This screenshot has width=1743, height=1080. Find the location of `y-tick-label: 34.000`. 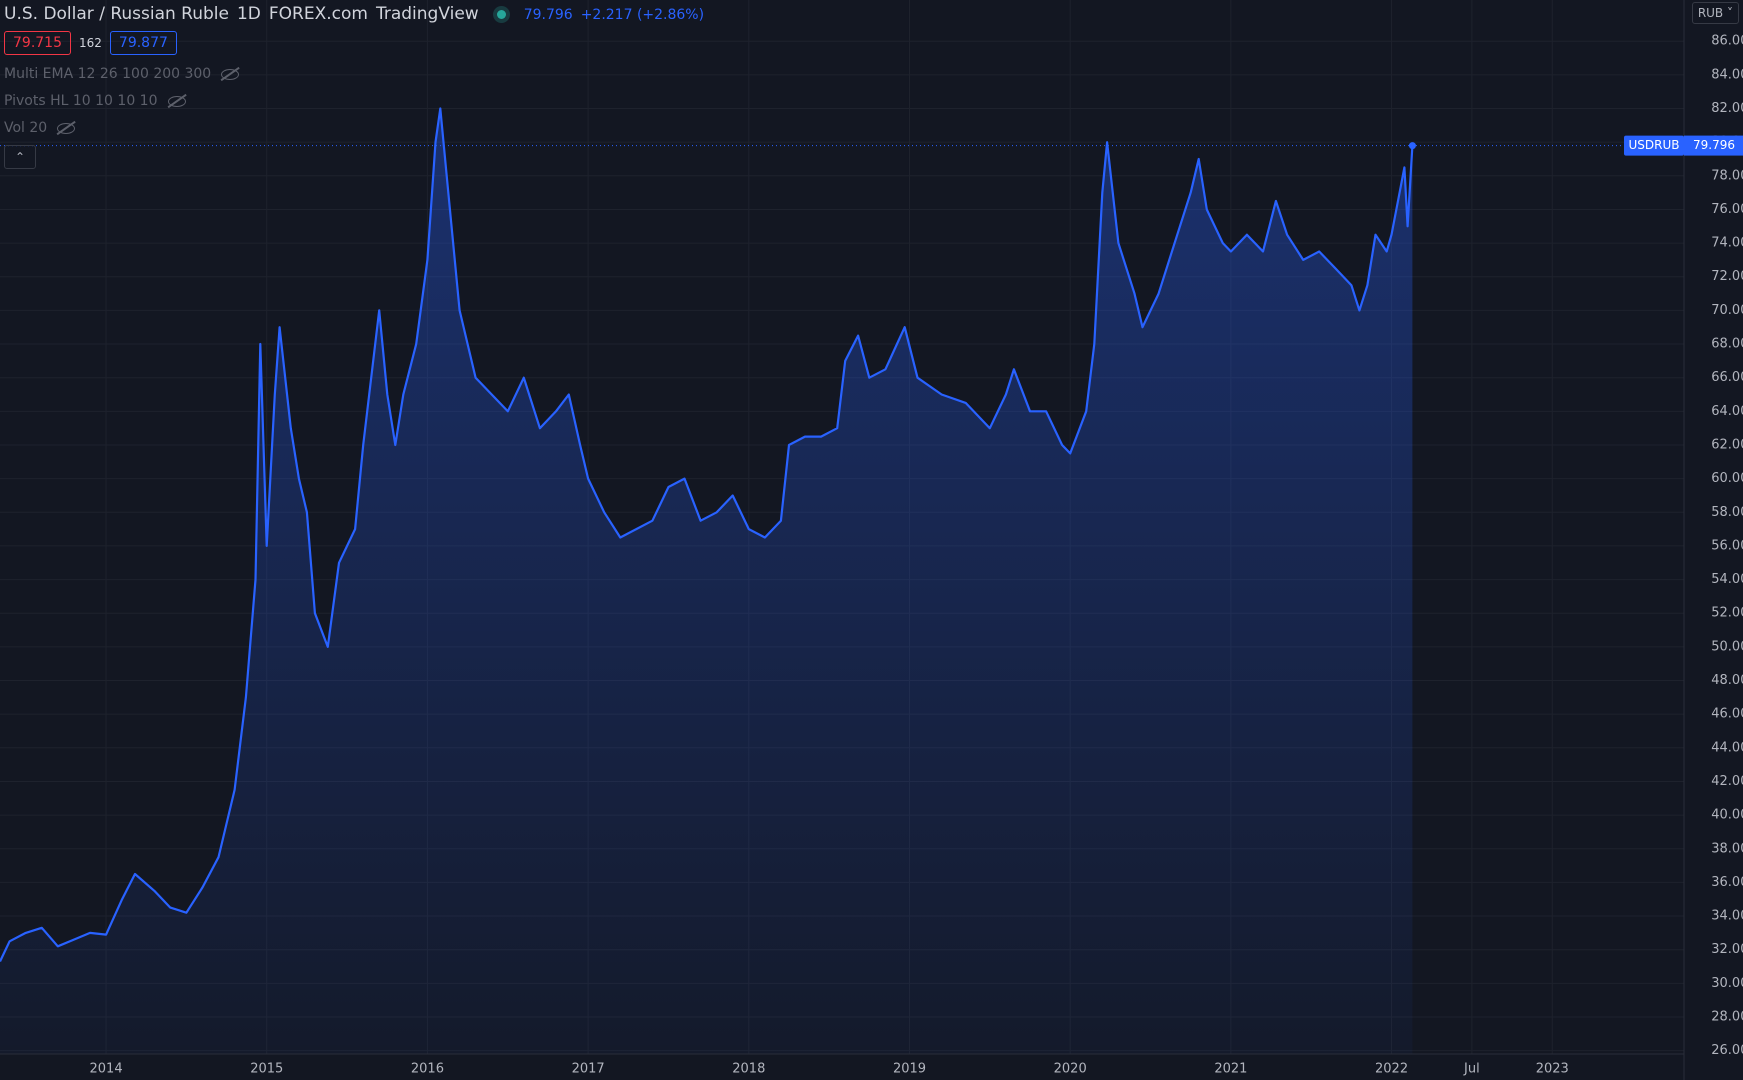

y-tick-label: 34.000 is located at coordinates (1727, 916).